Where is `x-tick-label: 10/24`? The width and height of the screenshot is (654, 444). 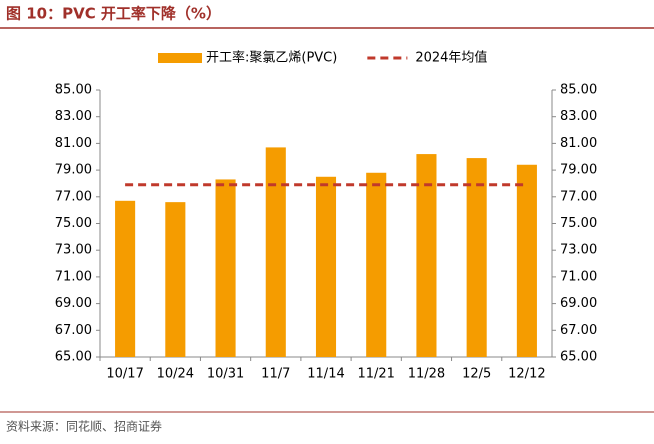 x-tick-label: 10/24 is located at coordinates (175, 374).